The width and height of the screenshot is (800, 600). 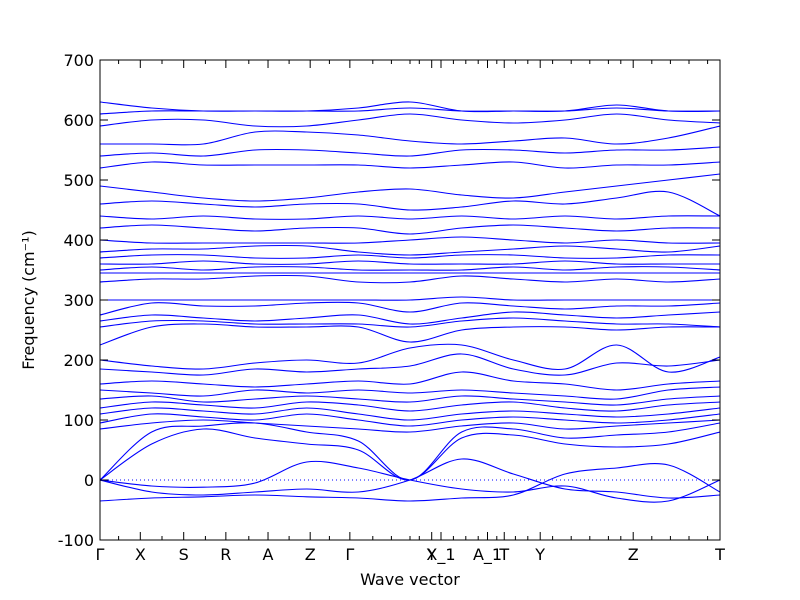 I want to click on y-axis-label: Frequency (cm⁻¹), so click(x=28, y=299).